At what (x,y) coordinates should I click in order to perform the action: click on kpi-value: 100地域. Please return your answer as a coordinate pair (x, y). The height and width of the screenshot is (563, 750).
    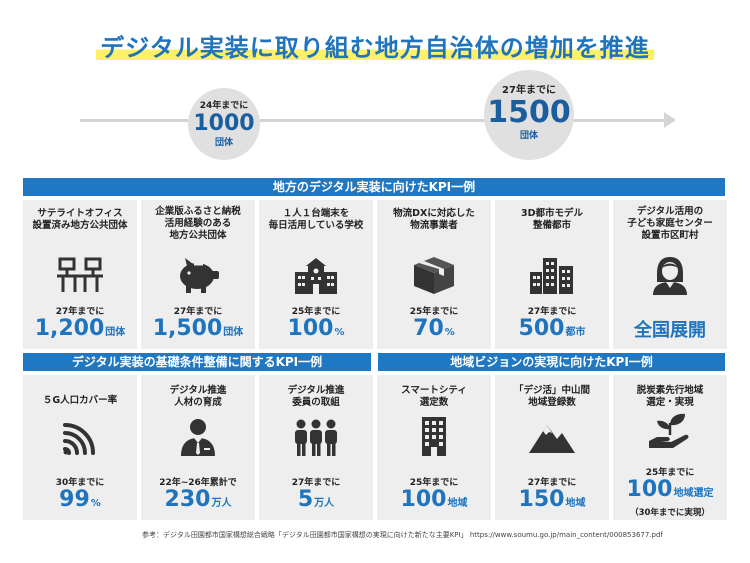
    Looking at the image, I should click on (434, 499).